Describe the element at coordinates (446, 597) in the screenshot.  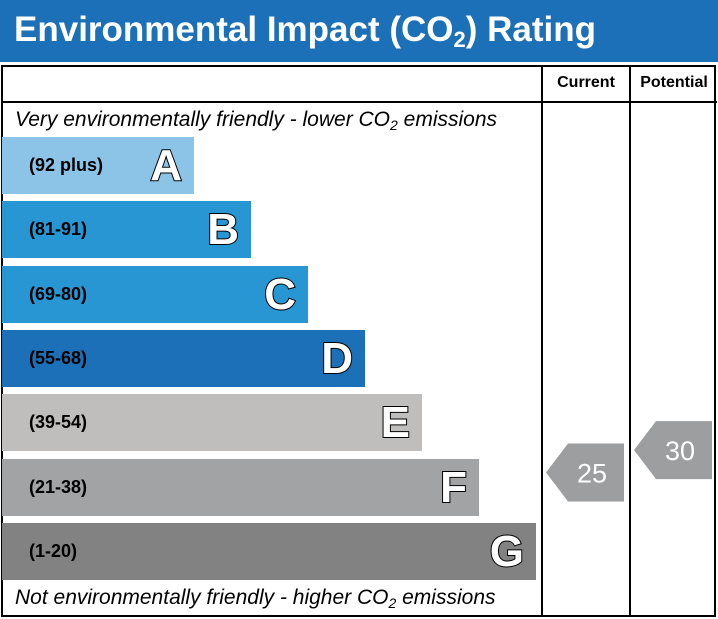
I see `bottom-note-suffix: emissions` at that location.